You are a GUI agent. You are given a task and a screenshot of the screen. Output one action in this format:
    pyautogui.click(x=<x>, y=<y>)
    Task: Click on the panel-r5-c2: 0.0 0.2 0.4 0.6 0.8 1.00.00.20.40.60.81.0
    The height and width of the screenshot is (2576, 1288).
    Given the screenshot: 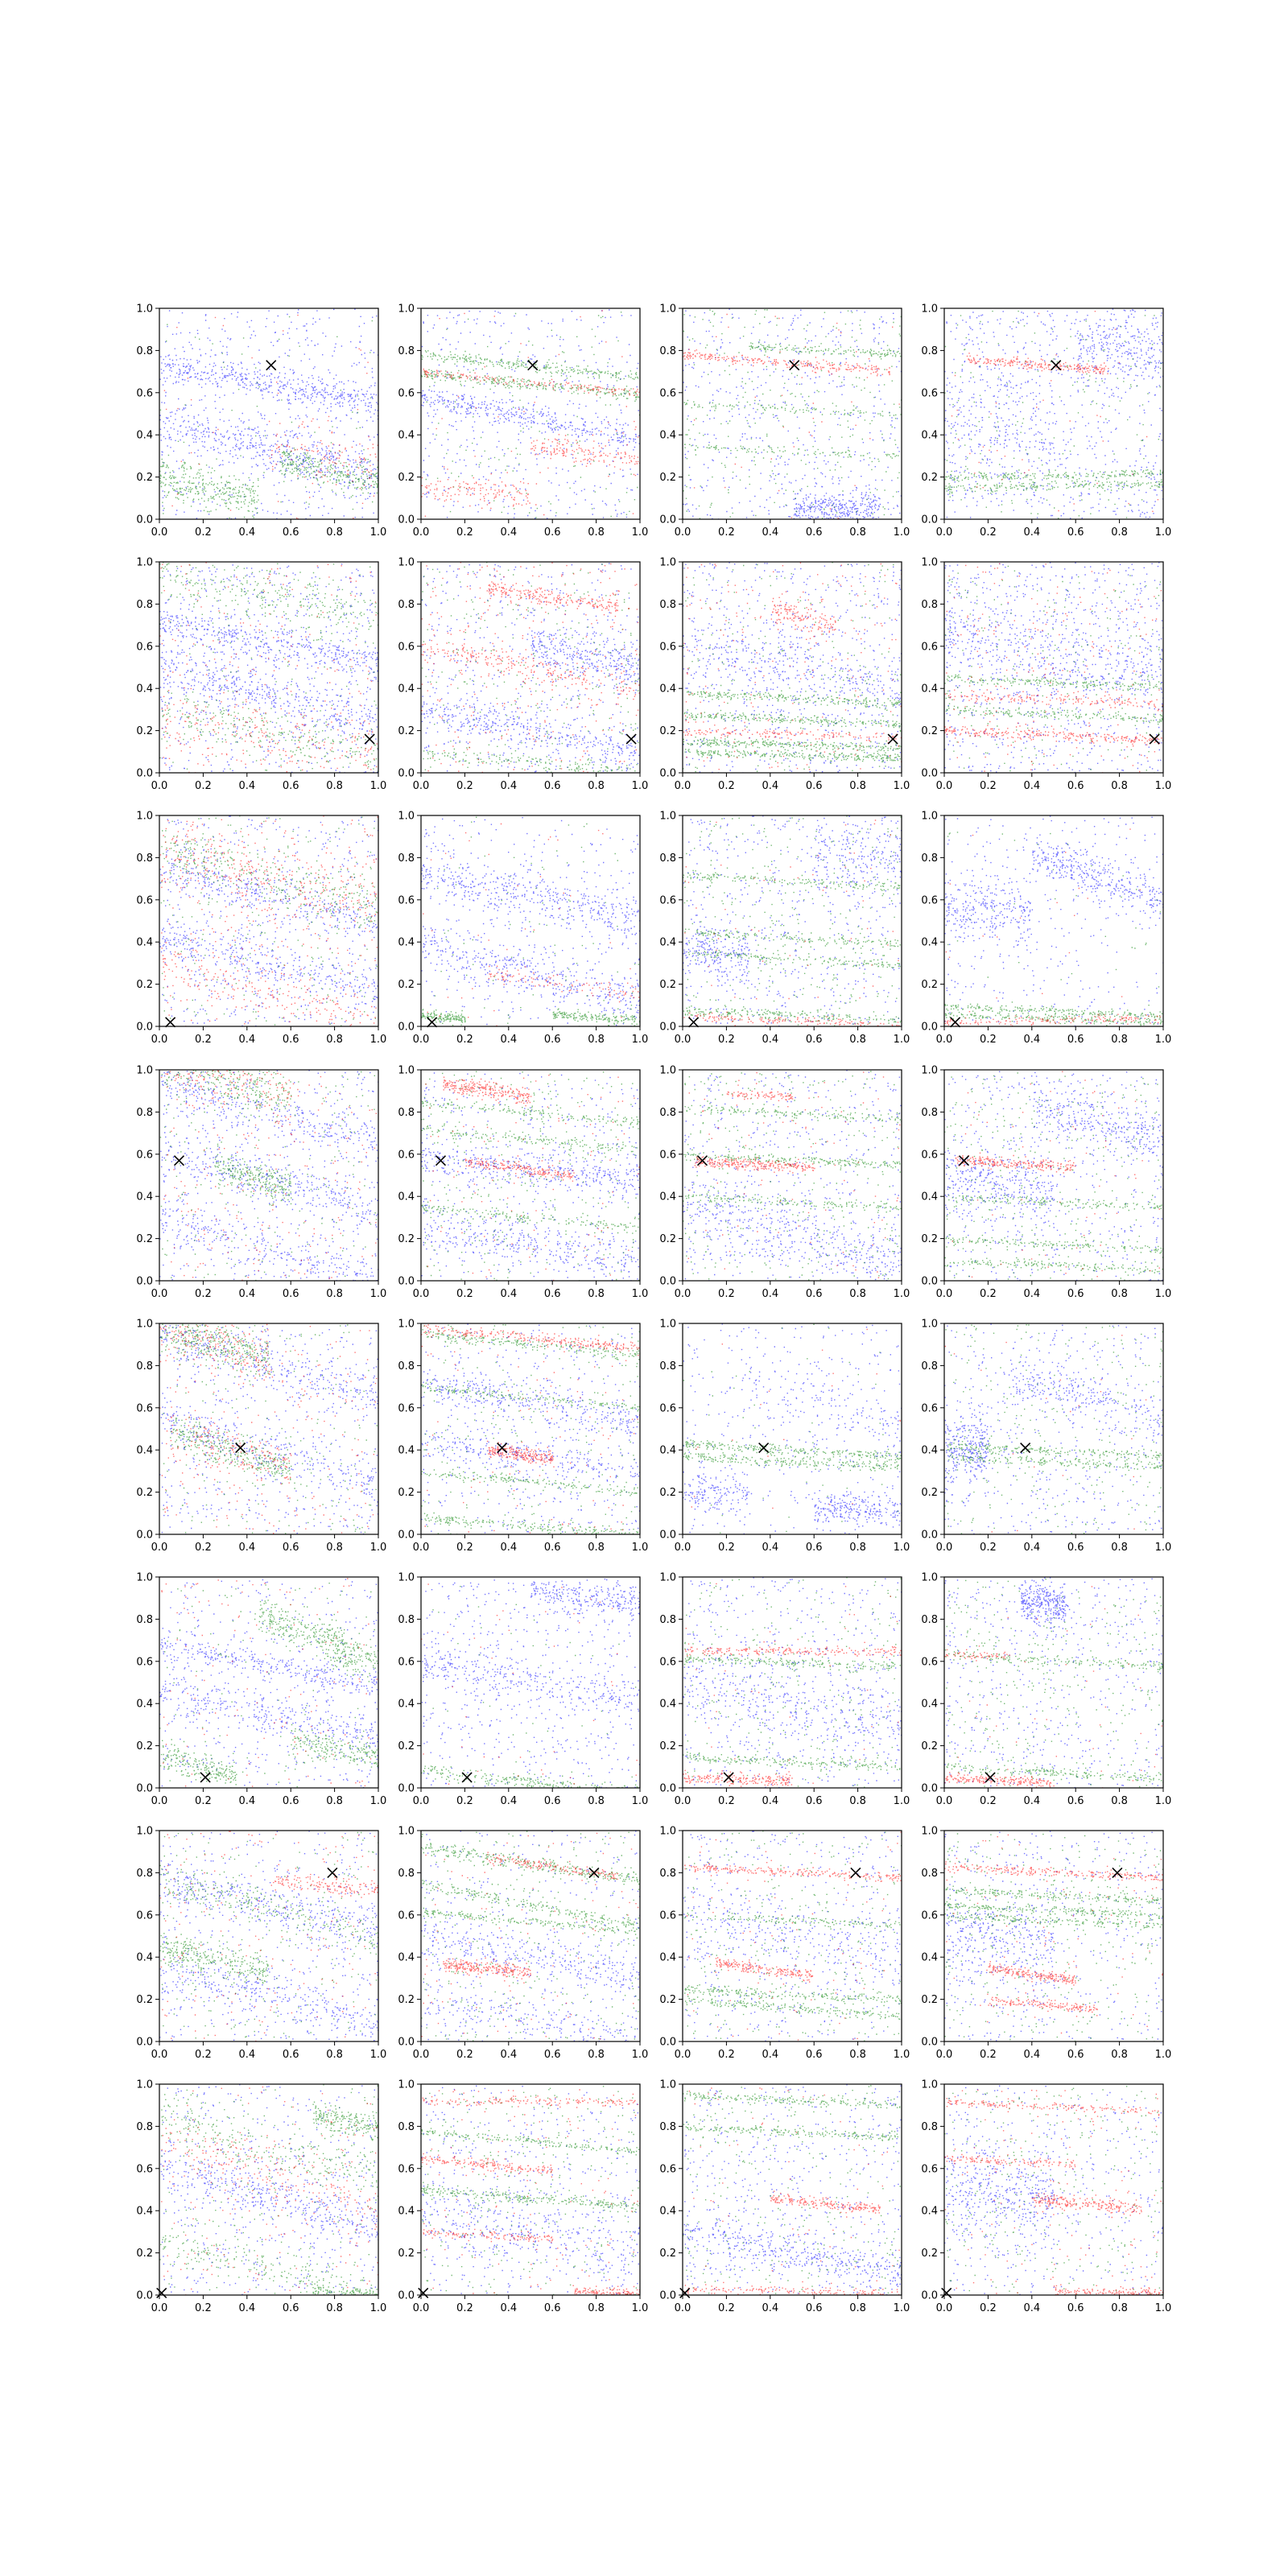 What is the action you would take?
    pyautogui.click(x=523, y=1436)
    